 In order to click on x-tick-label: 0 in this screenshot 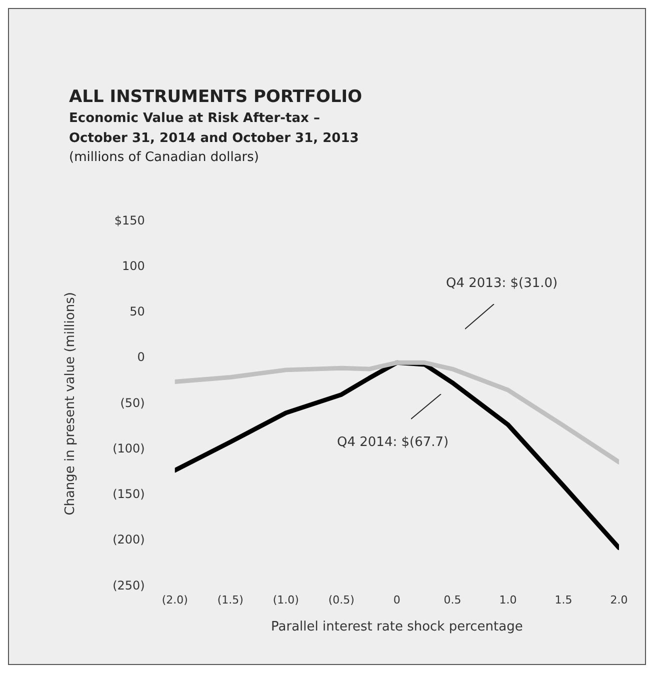, I will do `click(396, 600)`.